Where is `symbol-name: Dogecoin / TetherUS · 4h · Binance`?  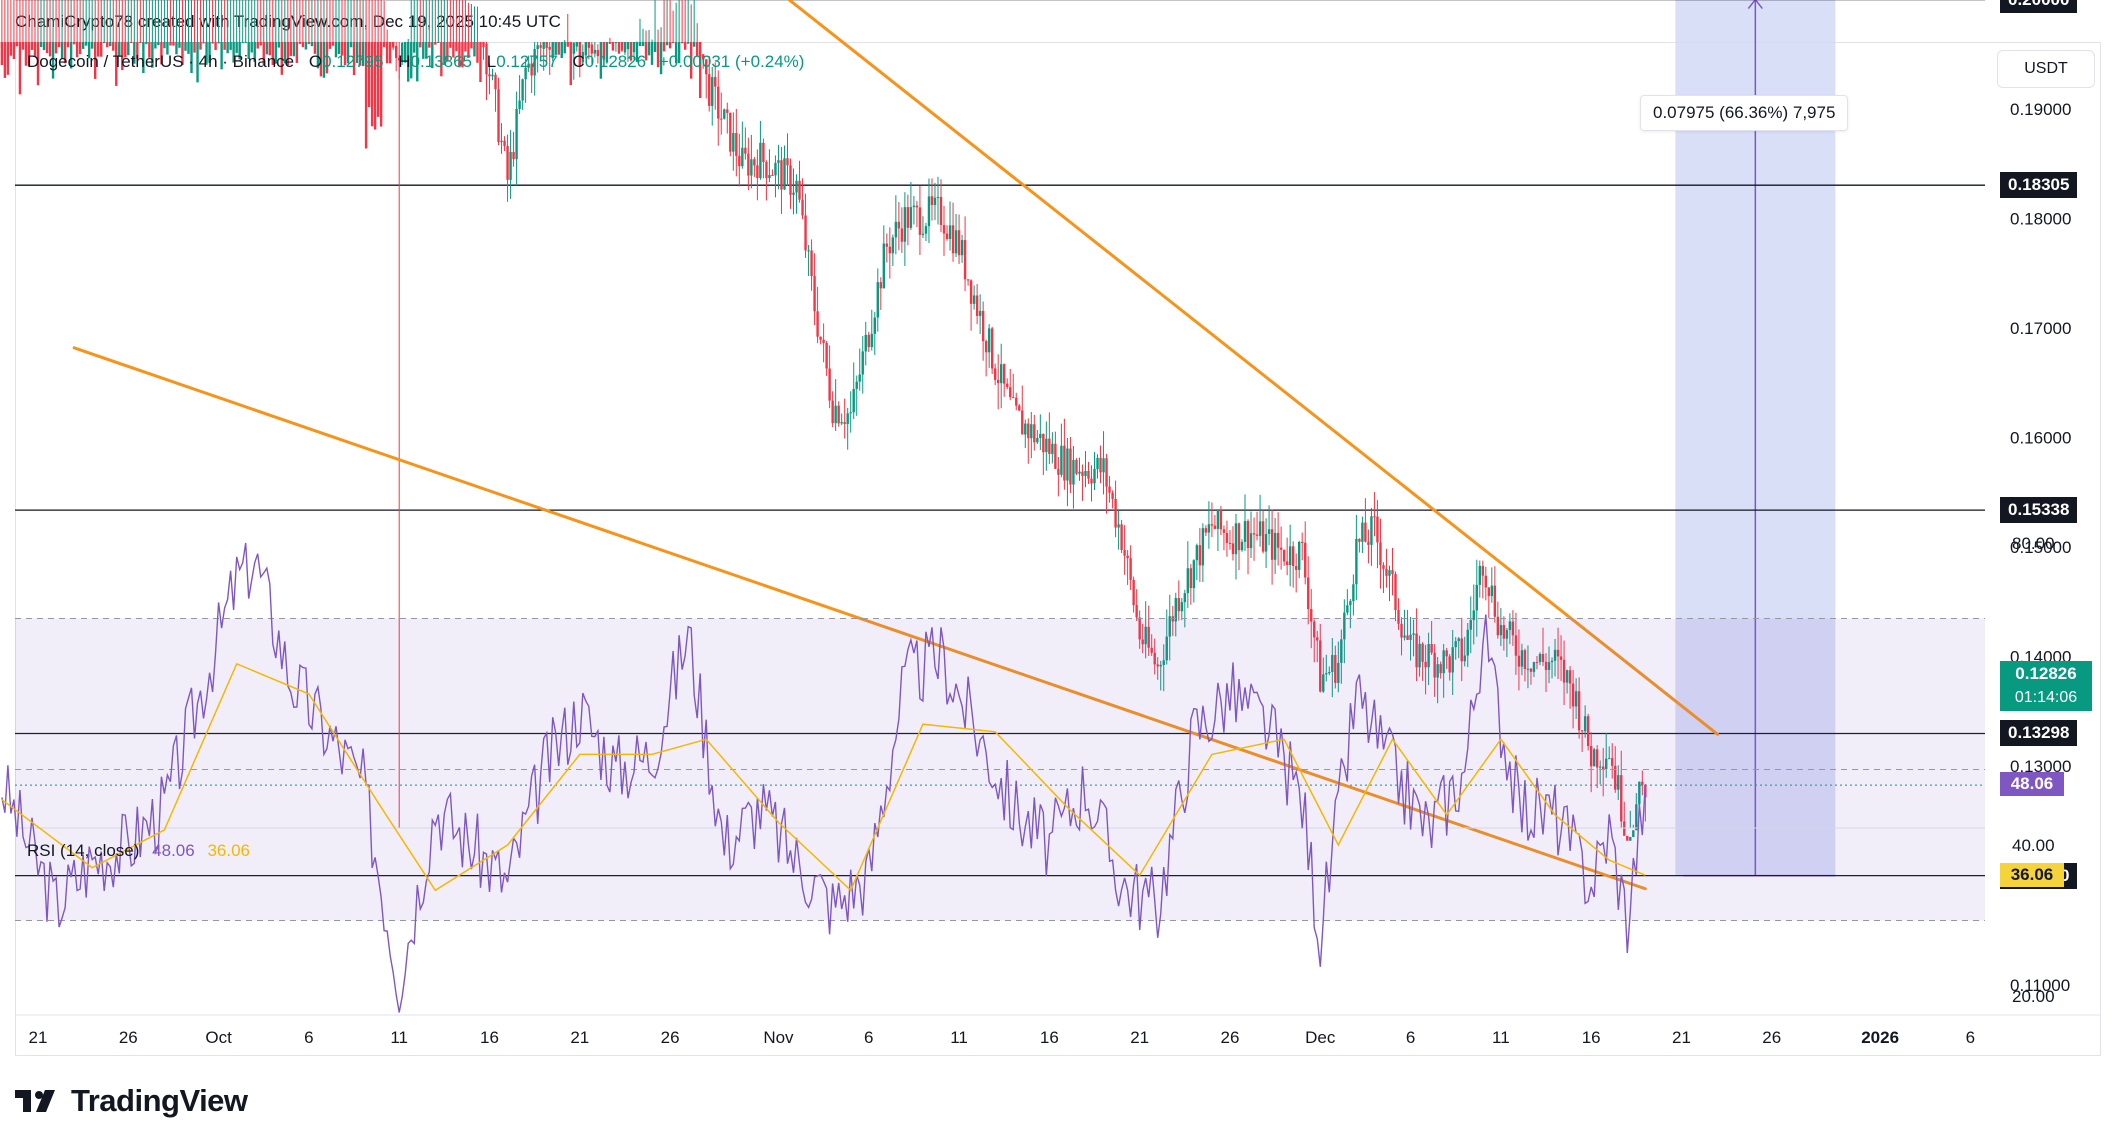
symbol-name: Dogecoin / TetherUS · 4h · Binance is located at coordinates (161, 61).